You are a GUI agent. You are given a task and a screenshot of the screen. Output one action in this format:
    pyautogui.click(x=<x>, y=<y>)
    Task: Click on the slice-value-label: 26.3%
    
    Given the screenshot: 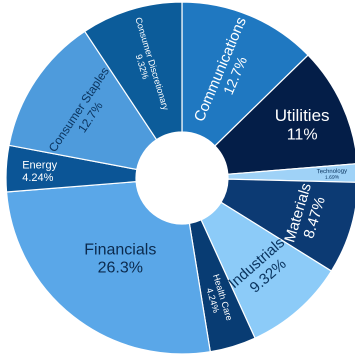 What is the action you would take?
    pyautogui.click(x=120, y=268)
    